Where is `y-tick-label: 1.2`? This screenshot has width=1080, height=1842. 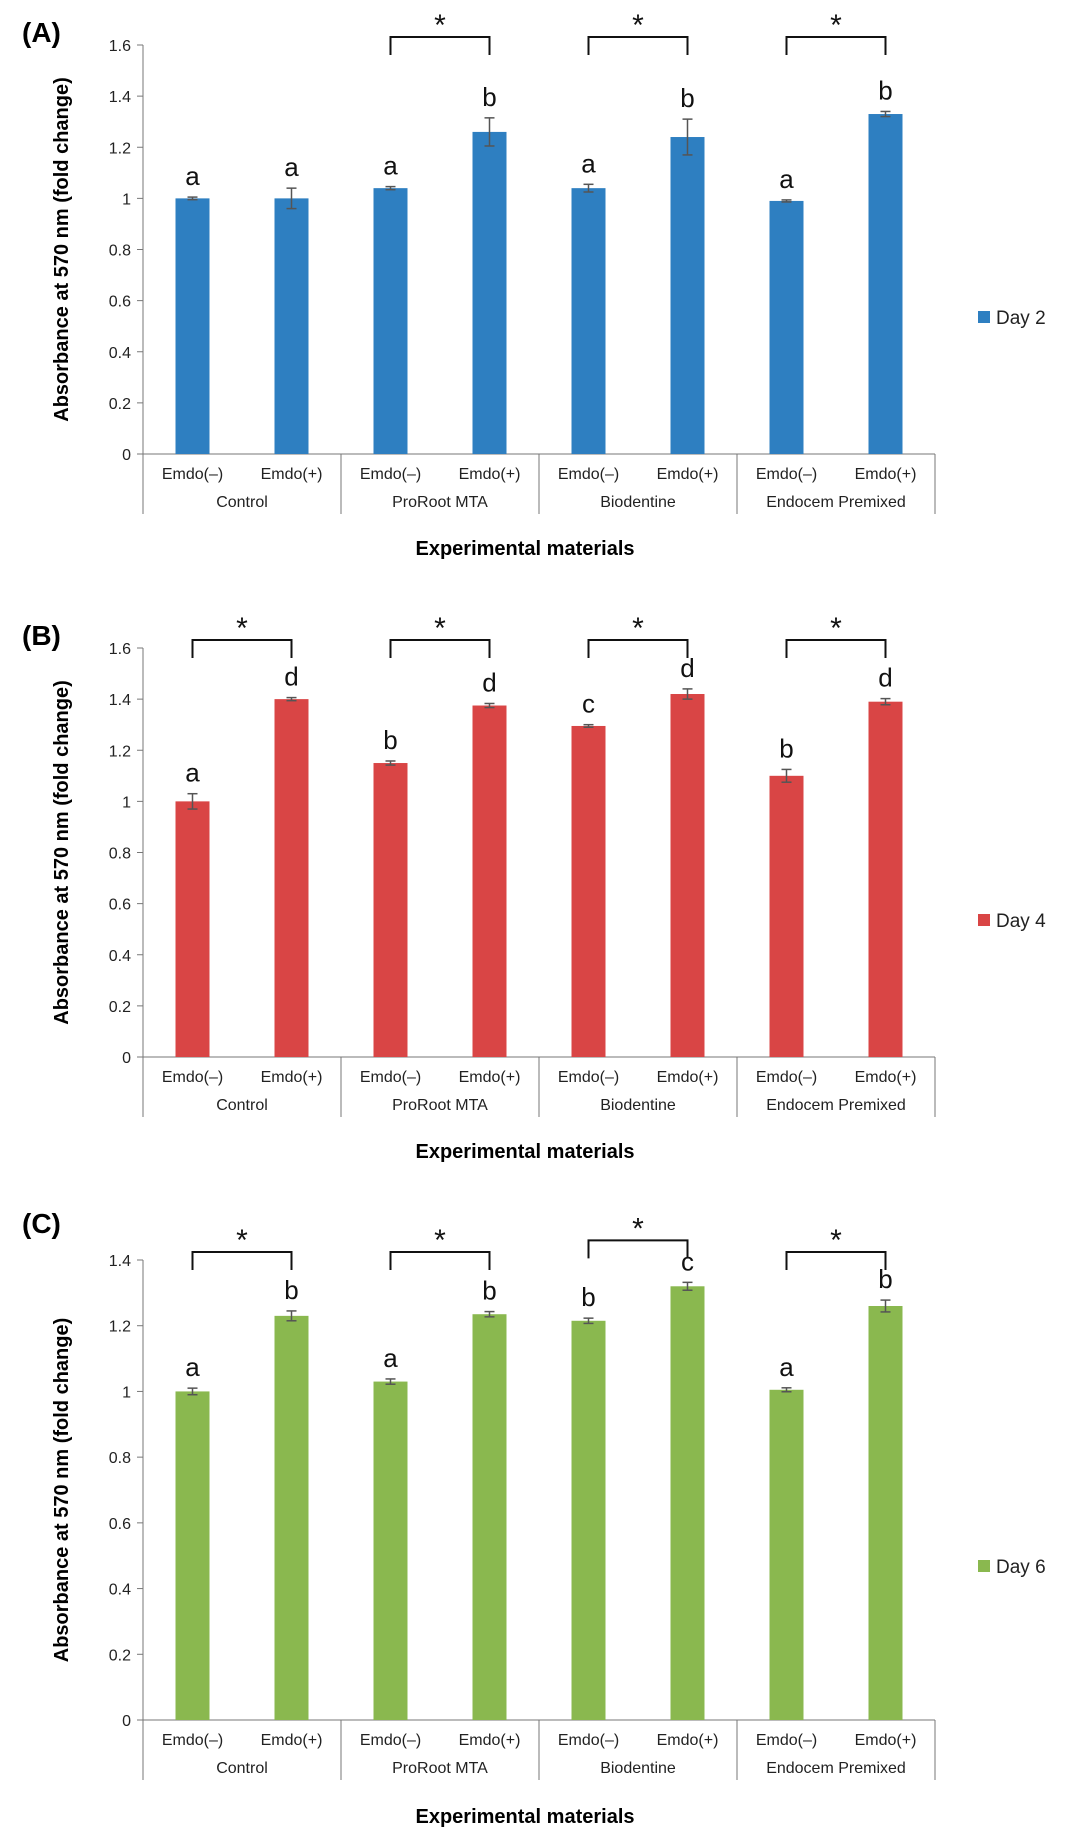 y-tick-label: 1.2 is located at coordinates (120, 751).